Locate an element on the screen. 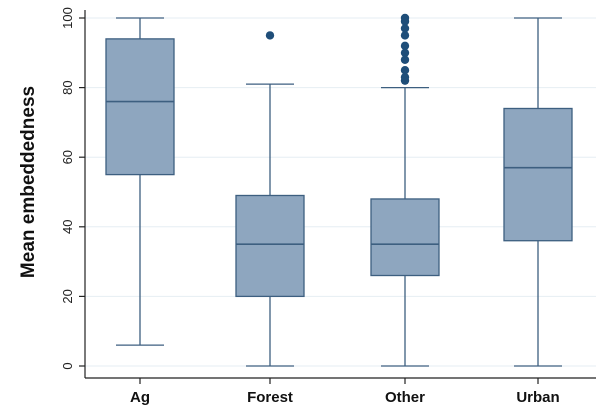 This screenshot has width=600, height=414. box-other is located at coordinates (405, 190).